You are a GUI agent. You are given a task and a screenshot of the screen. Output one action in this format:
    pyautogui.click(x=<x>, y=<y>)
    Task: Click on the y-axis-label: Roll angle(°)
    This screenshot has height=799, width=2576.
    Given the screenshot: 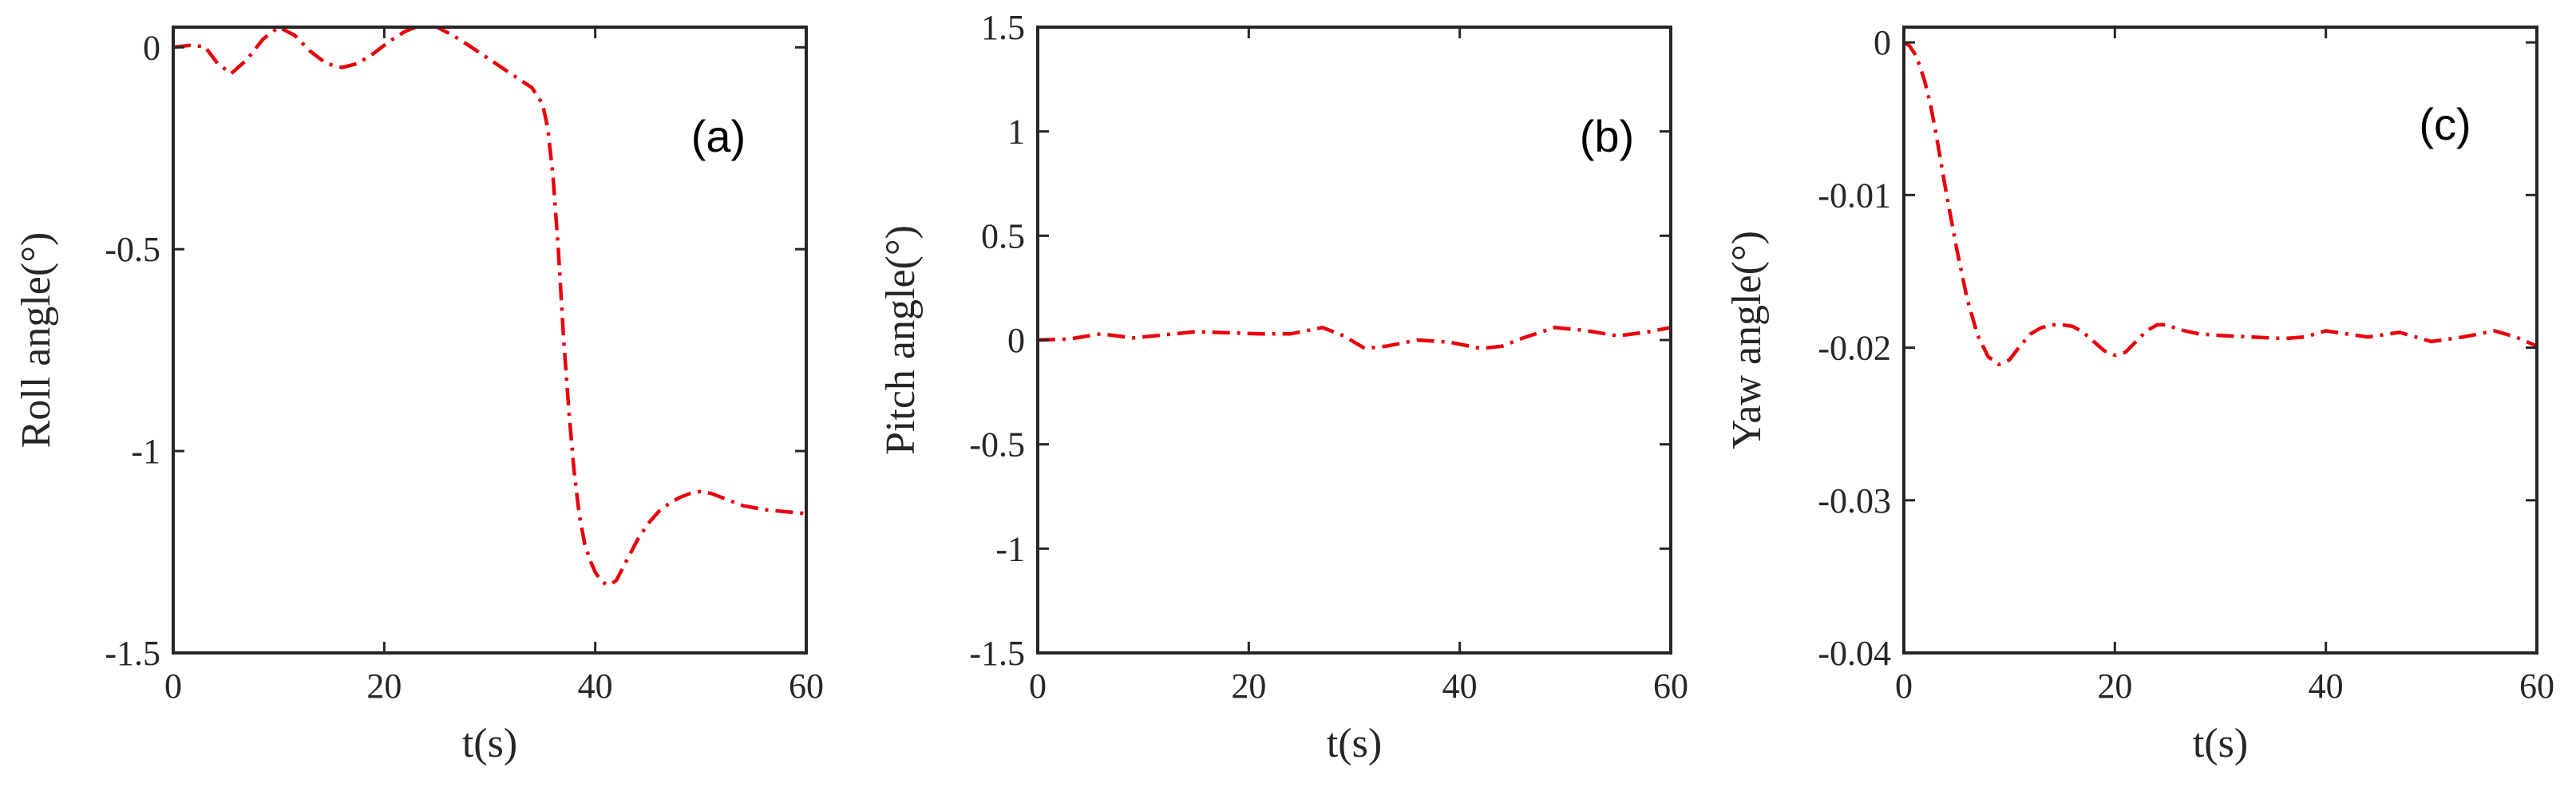 What is the action you would take?
    pyautogui.click(x=36, y=340)
    